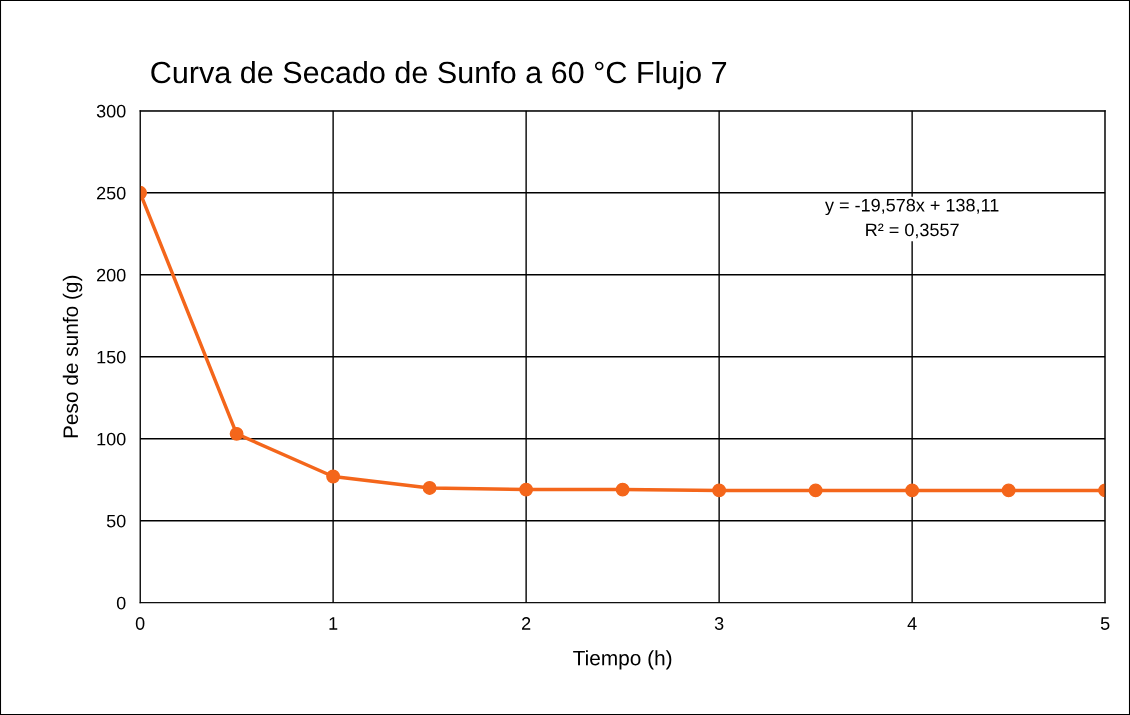 This screenshot has width=1130, height=715. Describe the element at coordinates (439, 75) in the screenshot. I see `chart-title: Curva de Secado de Sunfo a 60 °C Flujo 7` at that location.